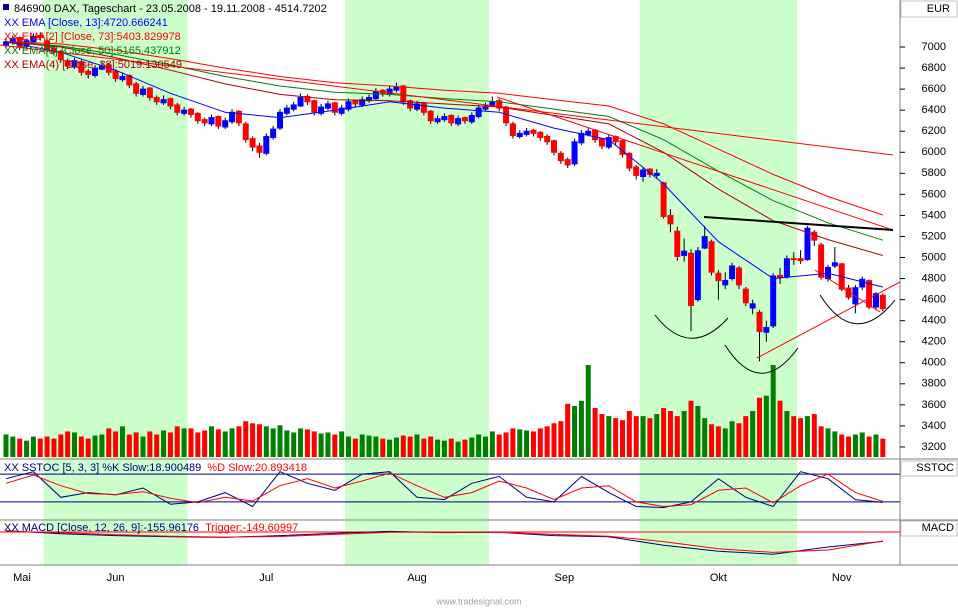 This screenshot has height=609, width=958. What do you see at coordinates (934, 173) in the screenshot?
I see `y-tick-label: 5800` at bounding box center [934, 173].